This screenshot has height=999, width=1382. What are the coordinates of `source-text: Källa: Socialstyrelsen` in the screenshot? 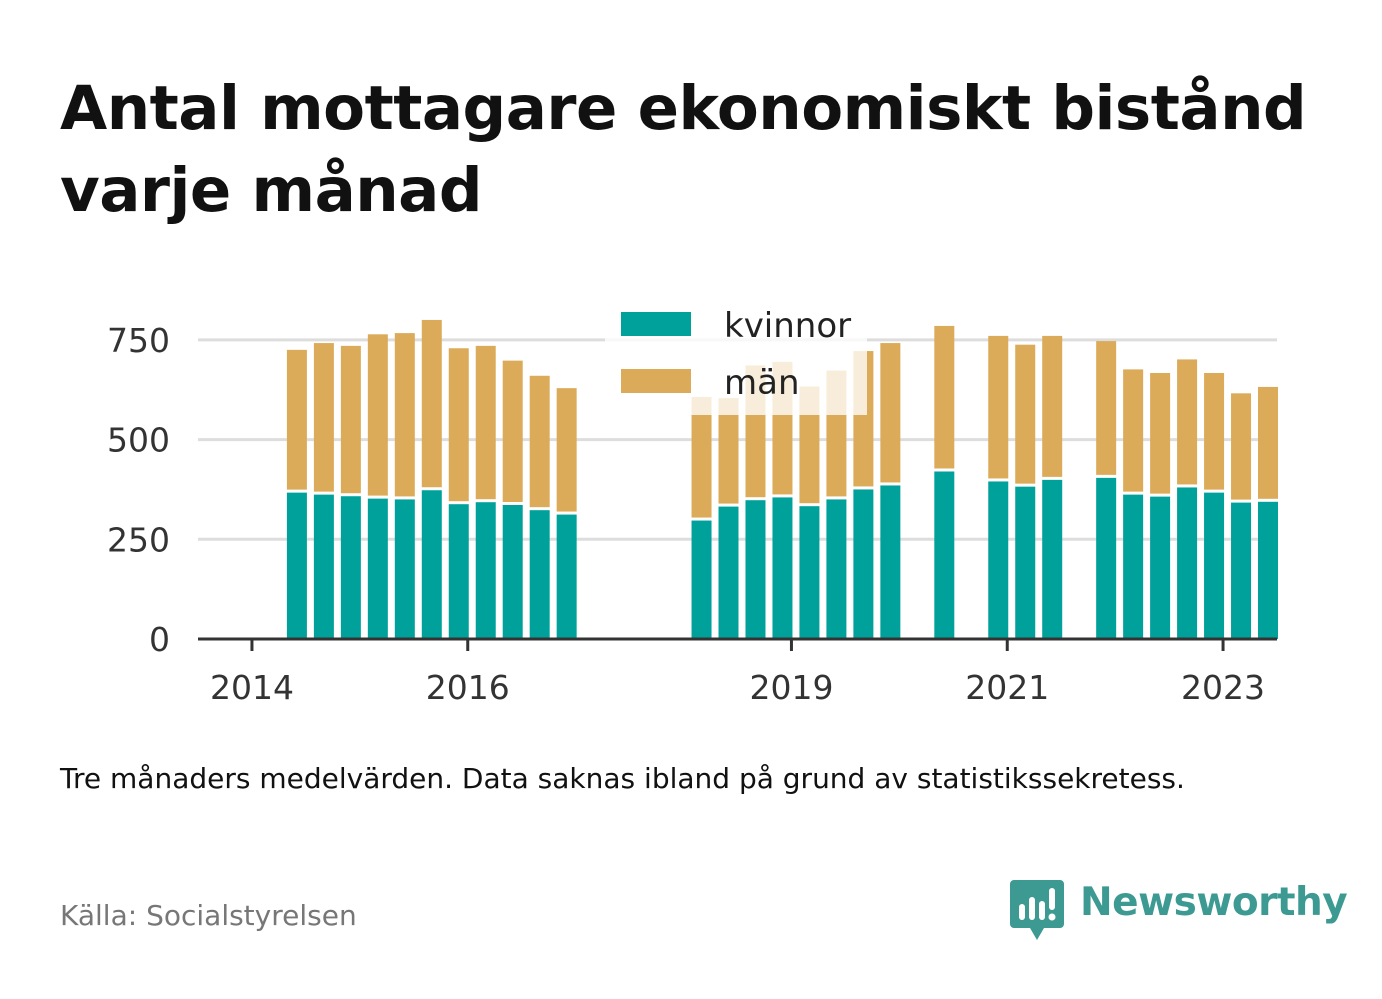 It's located at (208, 915).